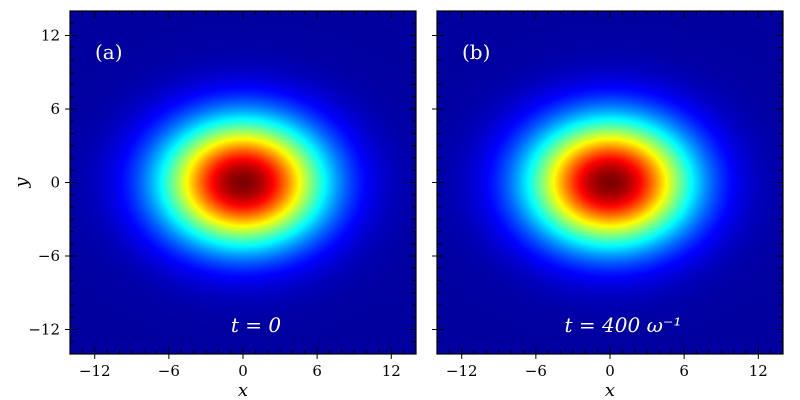 The height and width of the screenshot is (400, 800). Describe the element at coordinates (109, 52) in the screenshot. I see `panel-label: (a)` at that location.